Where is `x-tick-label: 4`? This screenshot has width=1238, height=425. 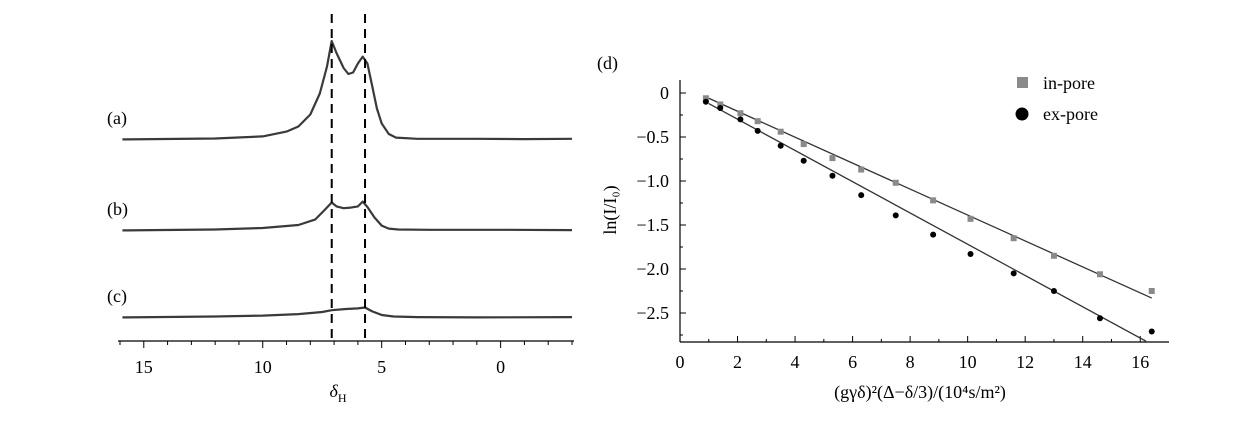
x-tick-label: 4 is located at coordinates (795, 362).